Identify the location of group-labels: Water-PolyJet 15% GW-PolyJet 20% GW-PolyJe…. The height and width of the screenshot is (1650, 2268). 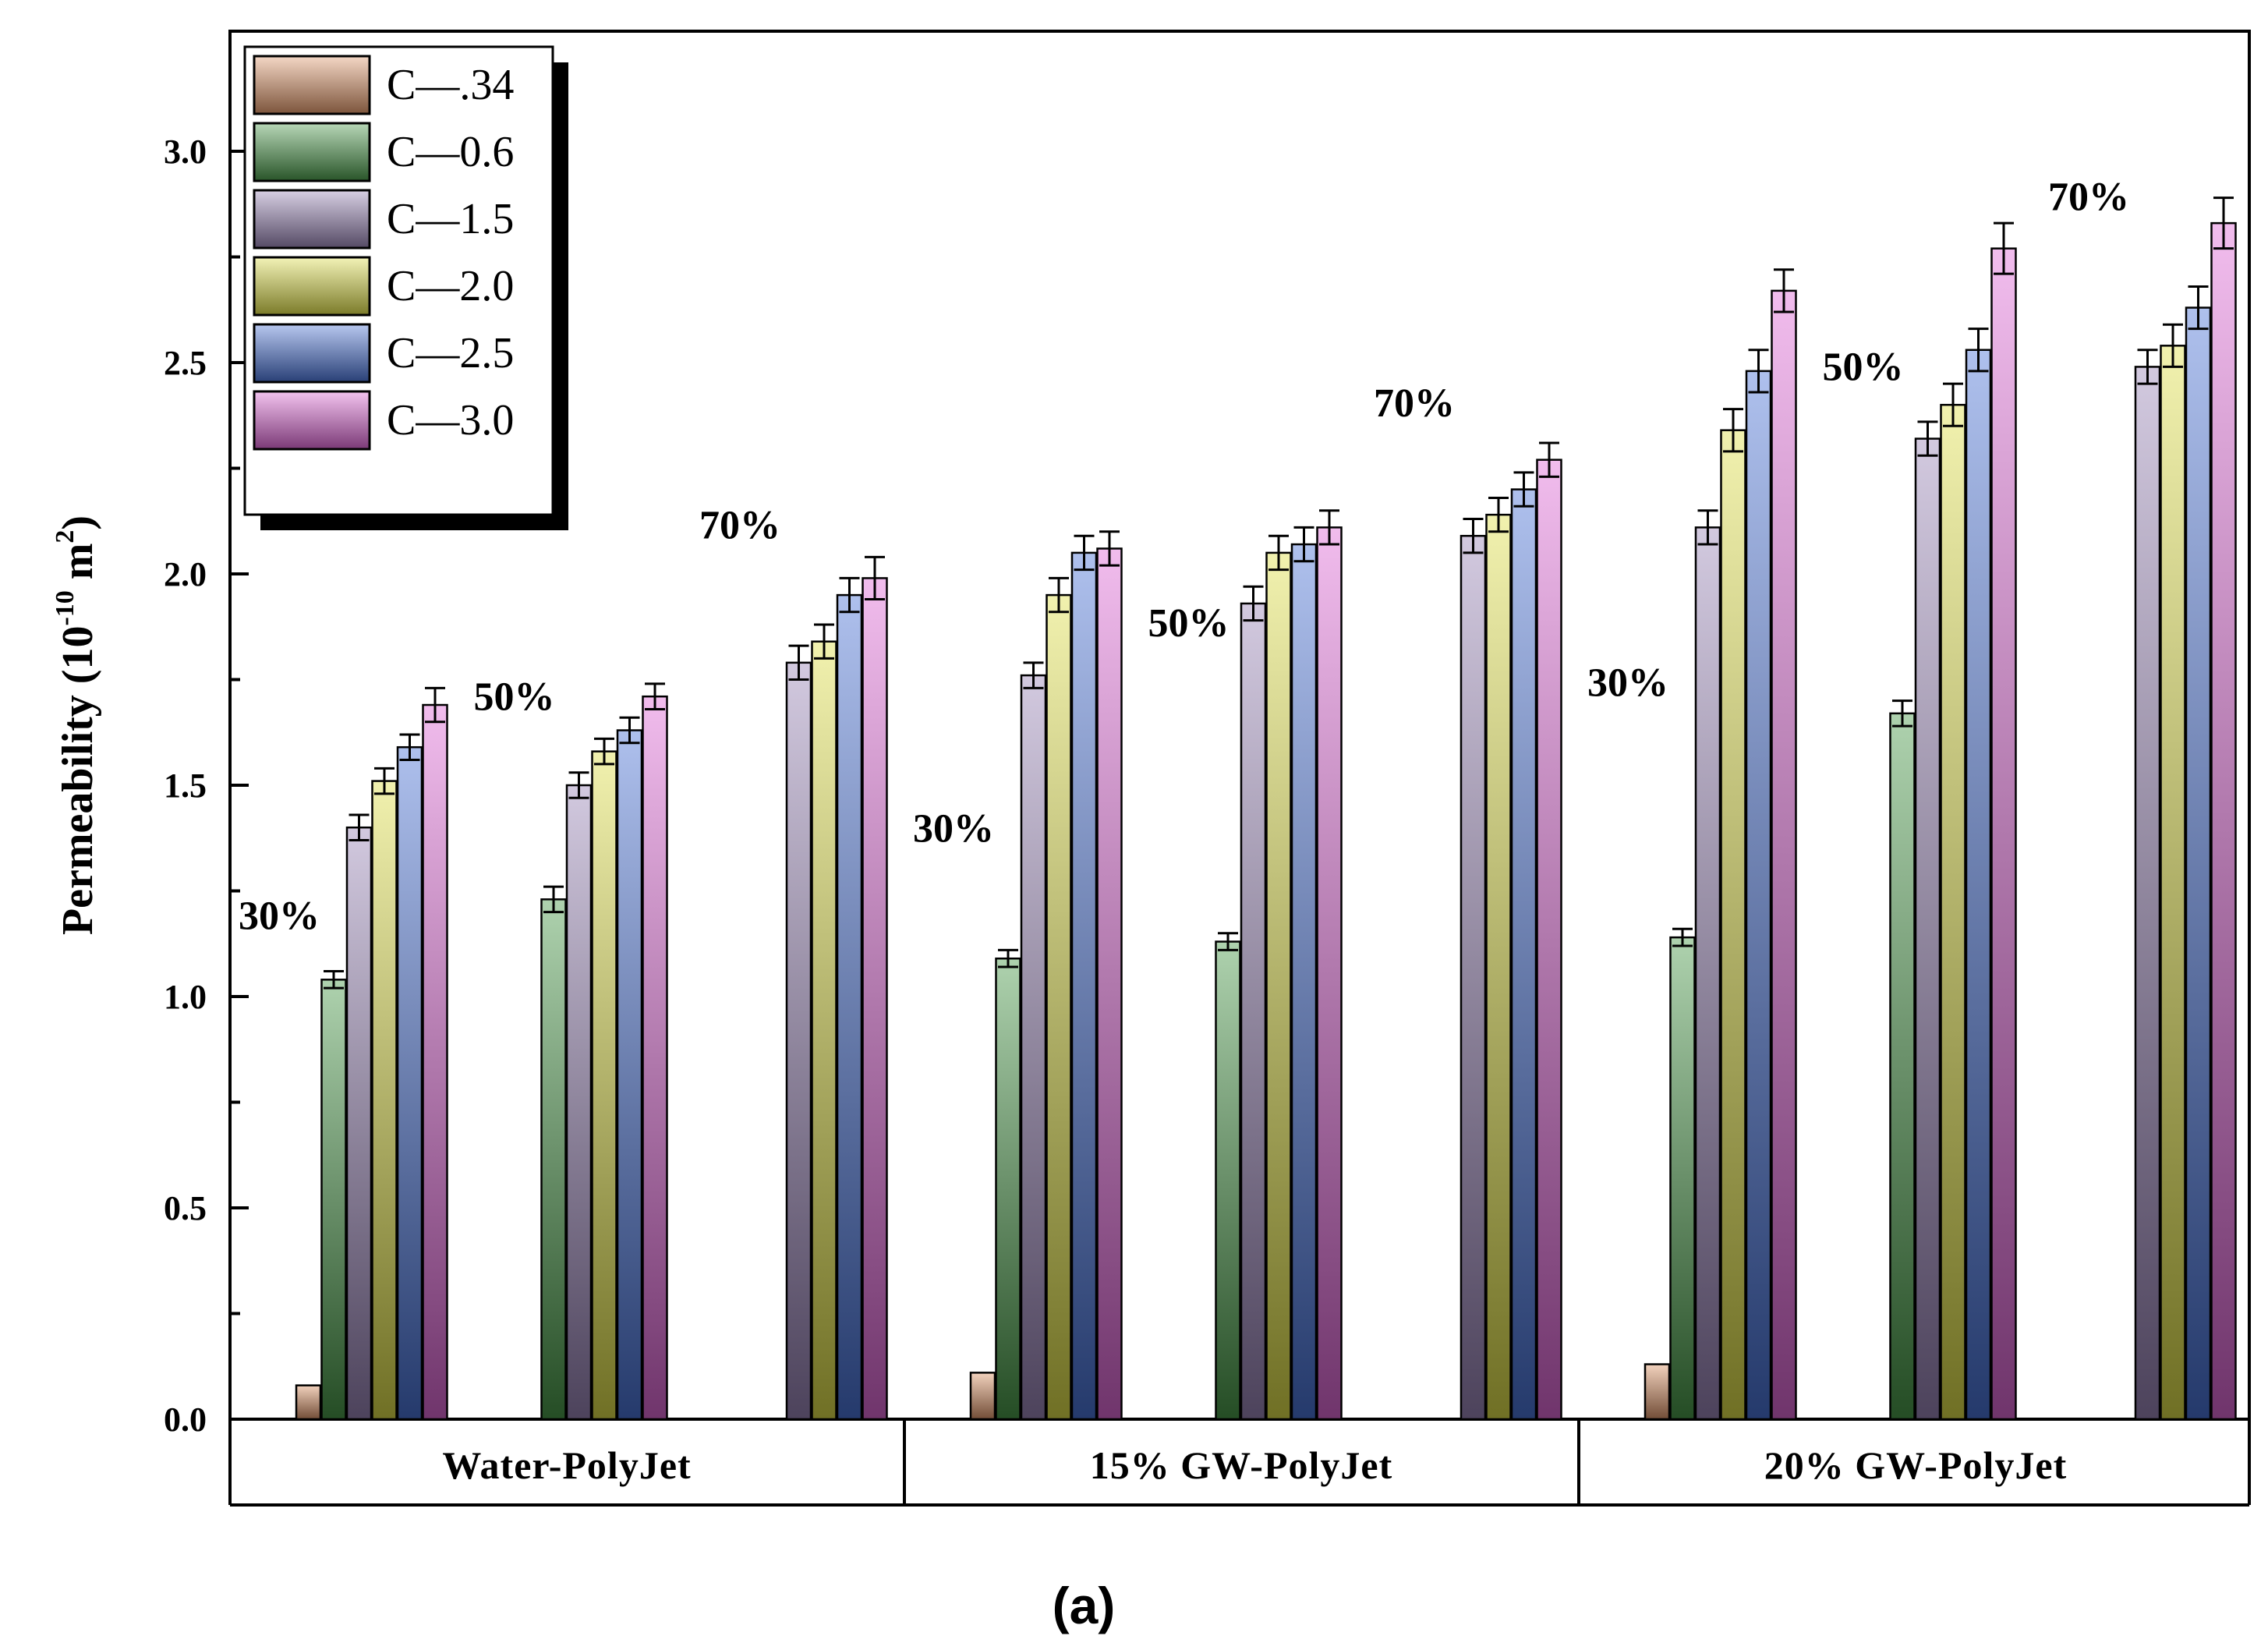
(1254, 1465).